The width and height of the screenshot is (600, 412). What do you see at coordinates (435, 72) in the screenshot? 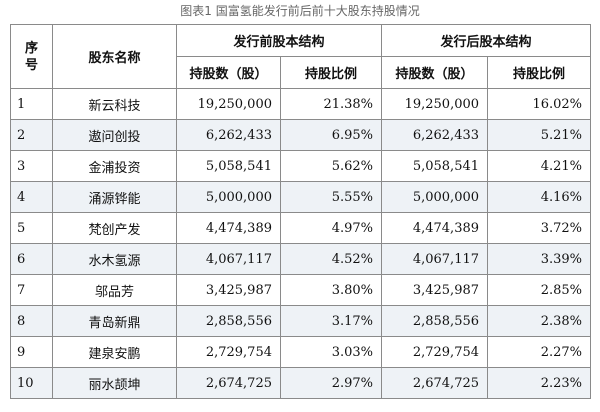
I see `header-post-shares: 持股数（股）` at bounding box center [435, 72].